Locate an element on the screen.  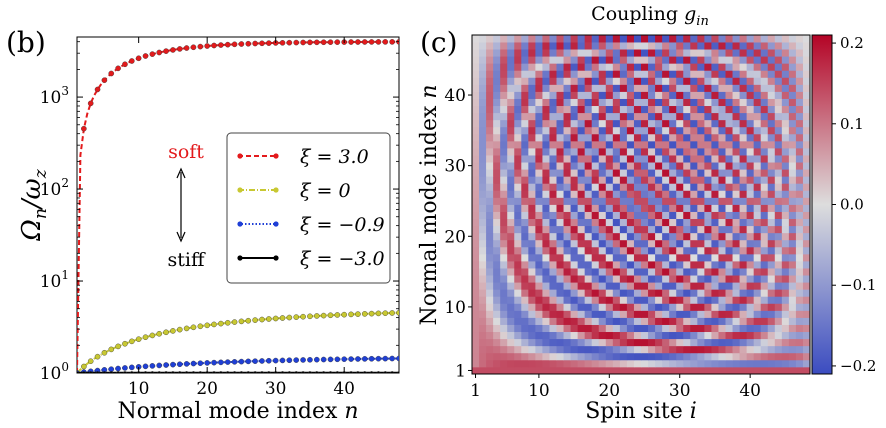
stiff-annotation: stiff is located at coordinates (187, 260).